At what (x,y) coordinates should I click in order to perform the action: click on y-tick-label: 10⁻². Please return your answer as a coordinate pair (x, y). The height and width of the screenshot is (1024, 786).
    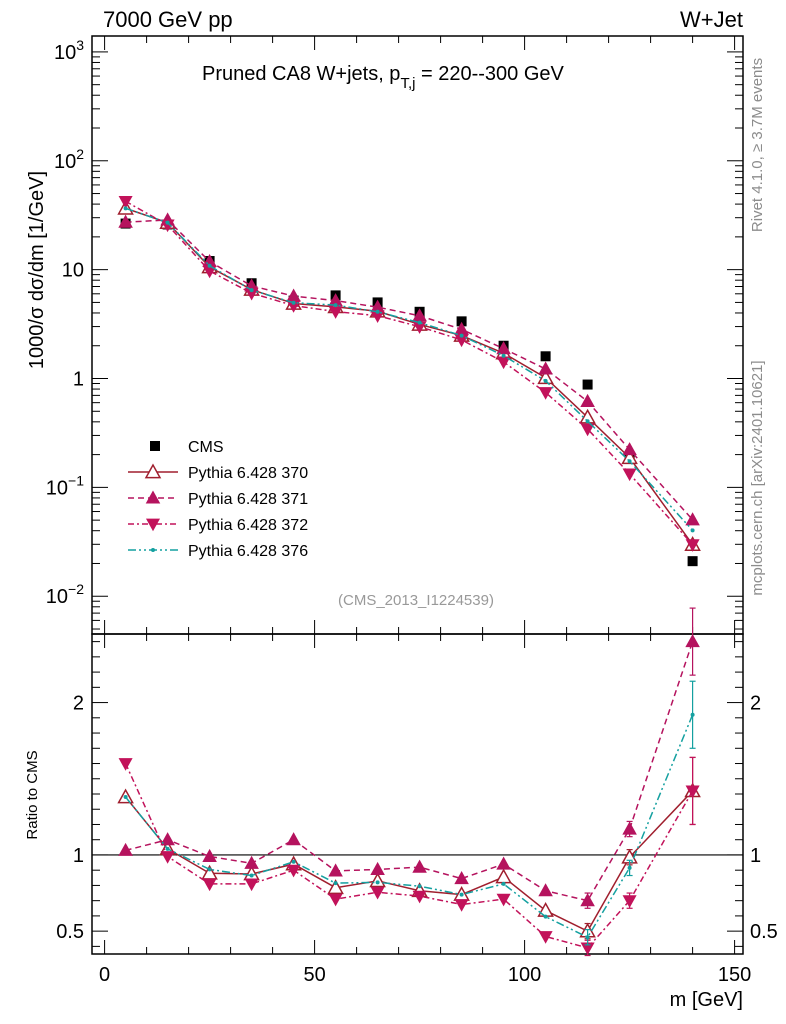
    Looking at the image, I should click on (65, 594).